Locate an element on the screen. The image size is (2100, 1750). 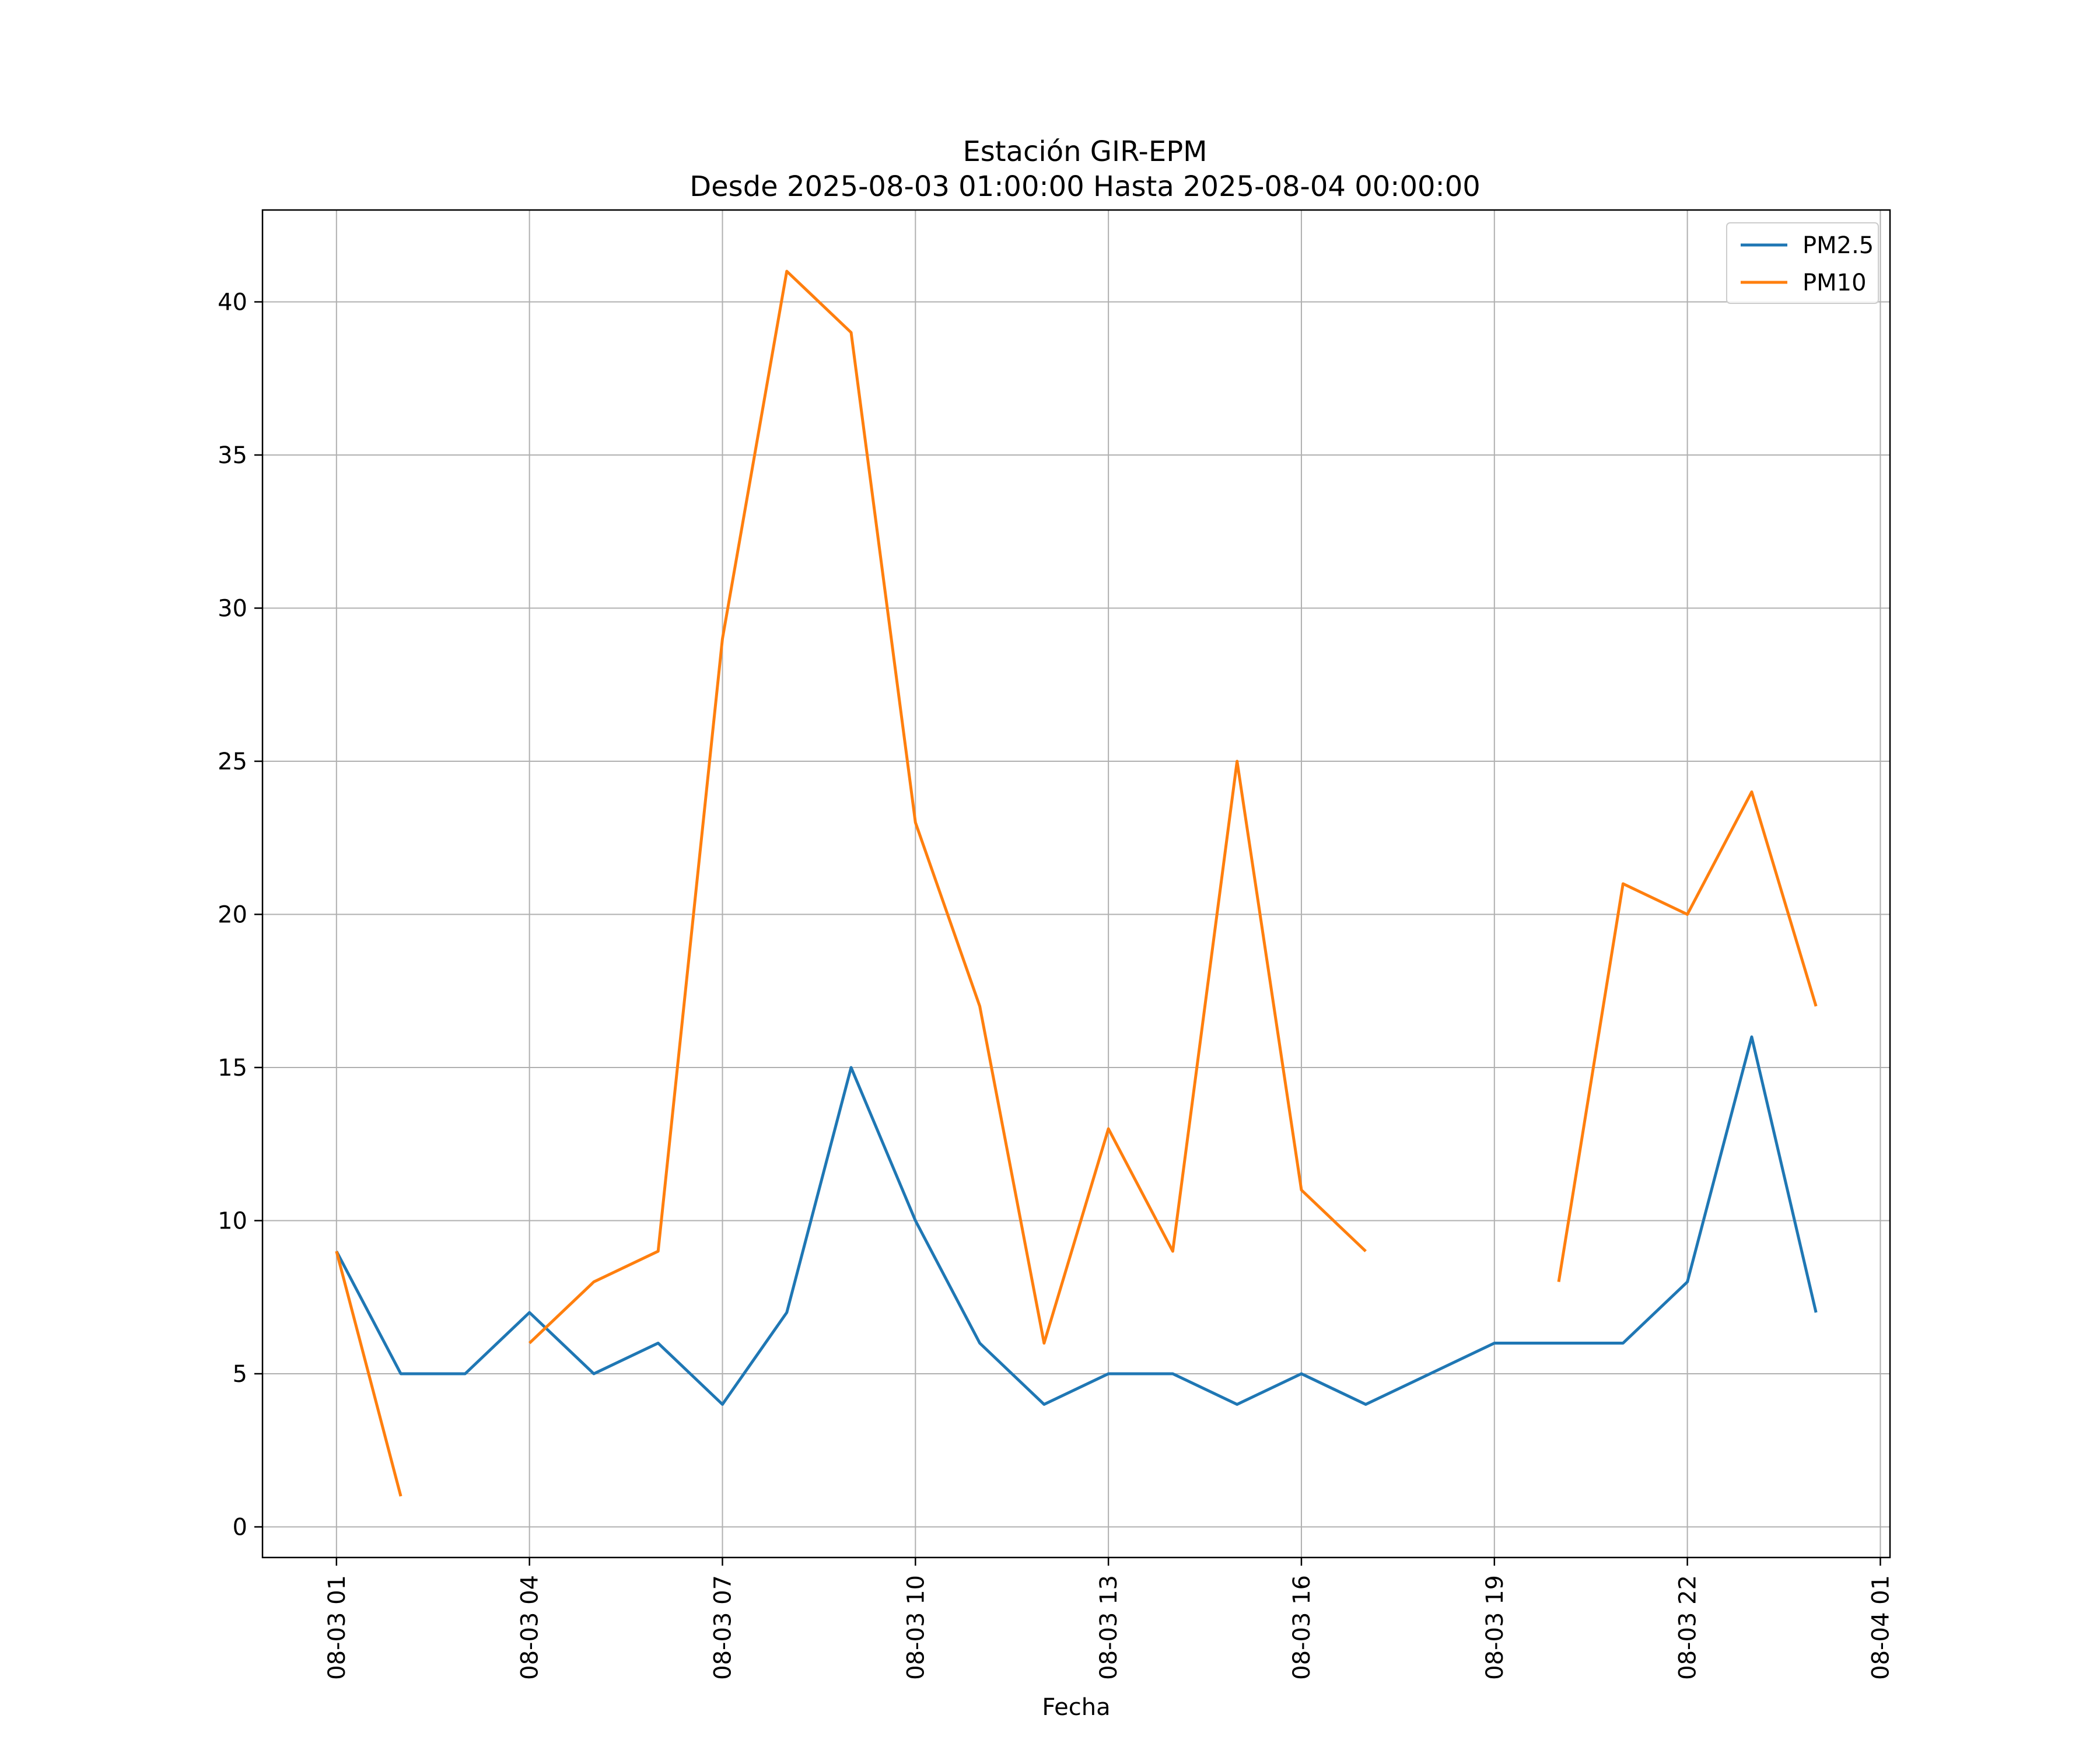
y-tick-label: 15 is located at coordinates (232, 1068).